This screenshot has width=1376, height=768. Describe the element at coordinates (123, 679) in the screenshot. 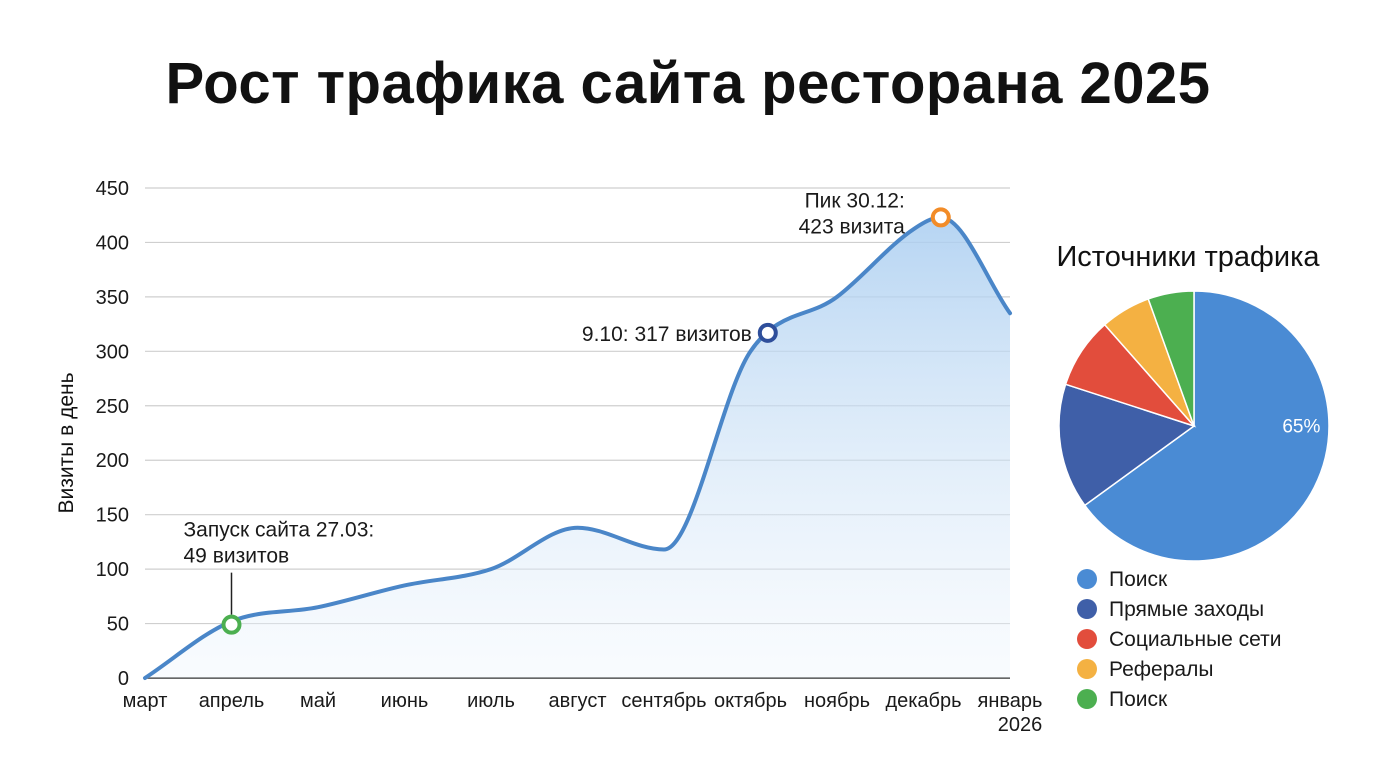

I see `y-tick-label: 0` at that location.